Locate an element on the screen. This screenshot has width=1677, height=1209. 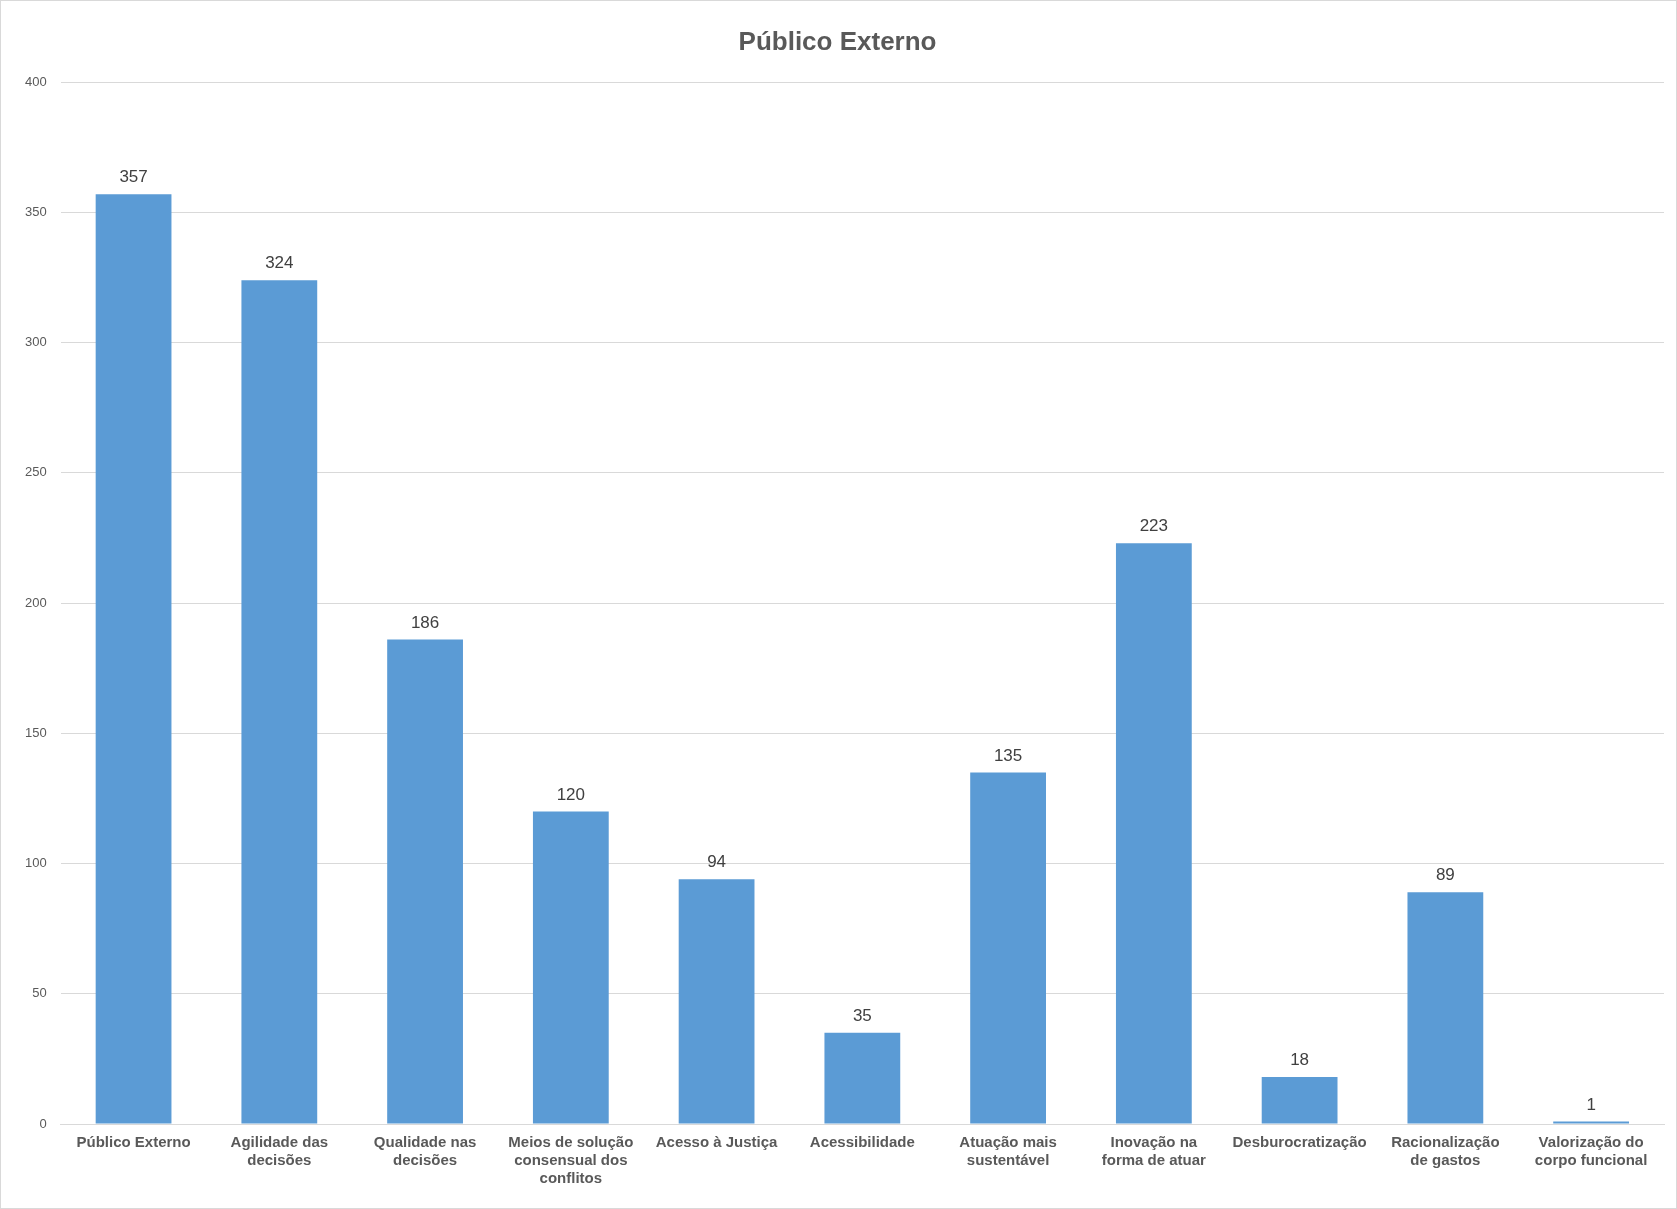
x-tick-label: Atuação mais sustentável is located at coordinates (1008, 1151).